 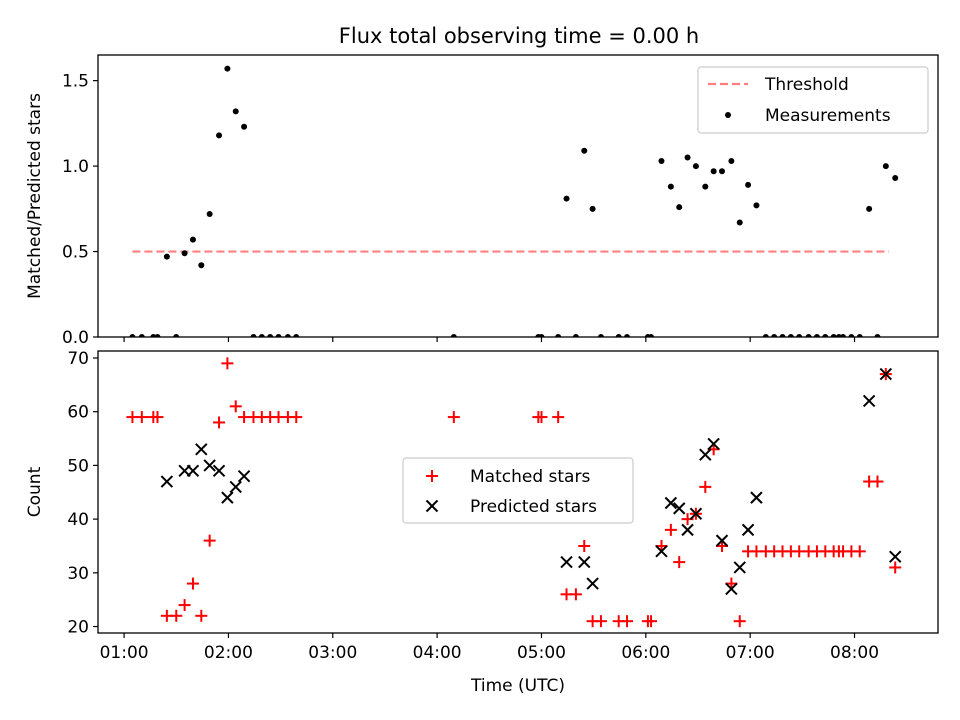 I want to click on legend-predicted-swatch-b, so click(x=432, y=506).